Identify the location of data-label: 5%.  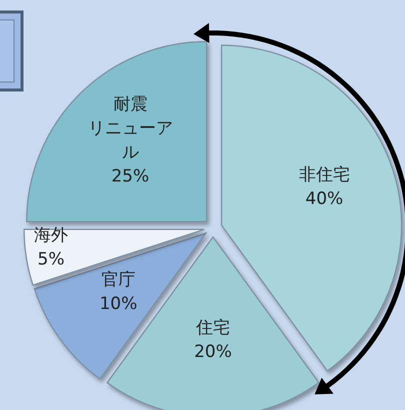
(51, 260).